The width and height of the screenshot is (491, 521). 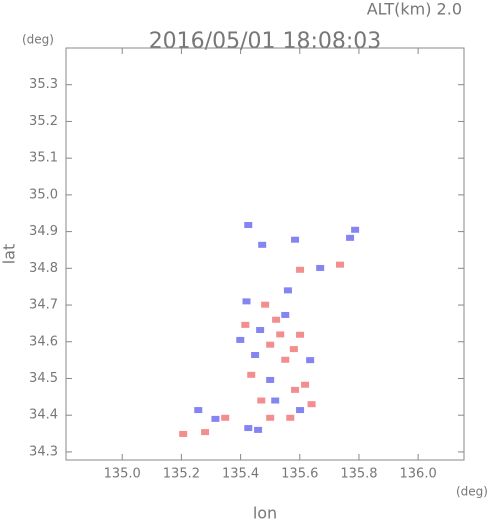 I want to click on y-tick-label: 34.9, so click(x=43, y=231).